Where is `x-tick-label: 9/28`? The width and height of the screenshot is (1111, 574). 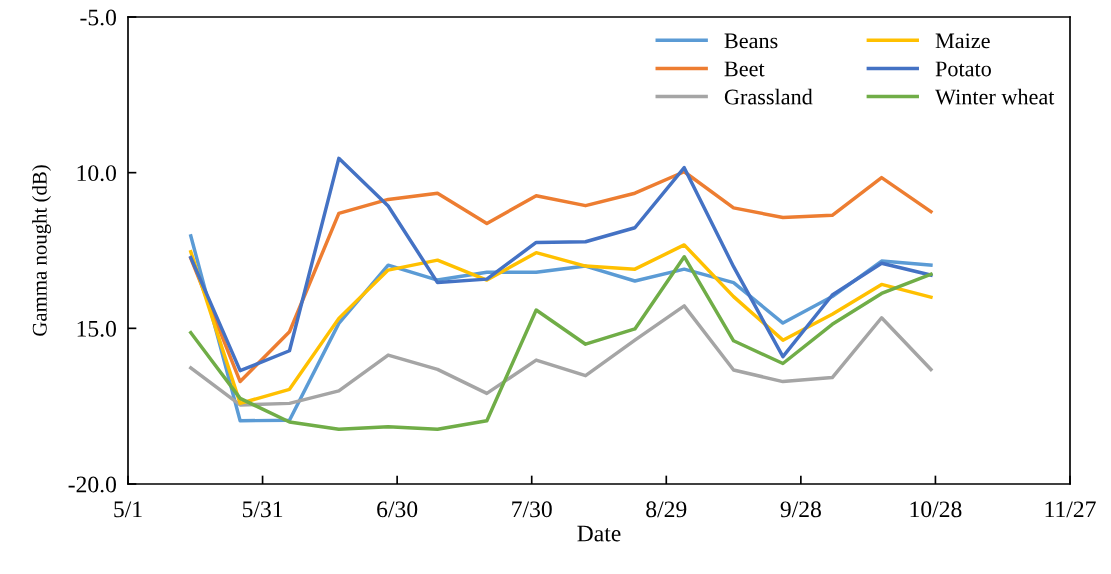
x-tick-label: 9/28 is located at coordinates (800, 509).